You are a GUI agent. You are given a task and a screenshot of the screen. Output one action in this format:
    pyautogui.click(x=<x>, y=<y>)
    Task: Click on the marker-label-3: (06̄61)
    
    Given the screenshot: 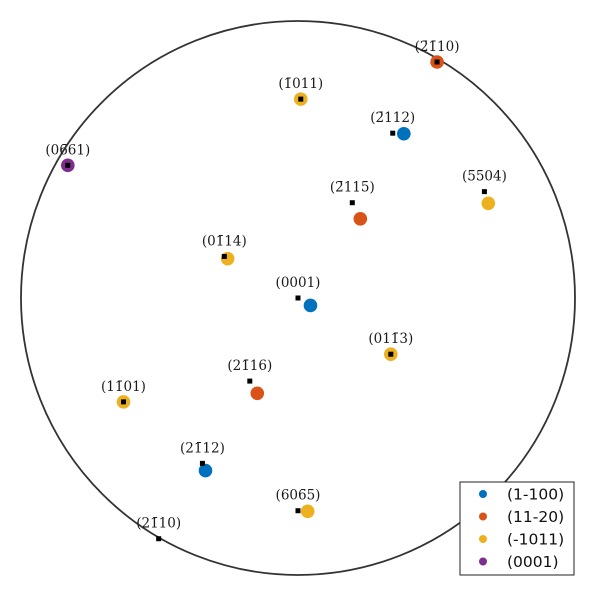 What is the action you would take?
    pyautogui.click(x=67, y=150)
    